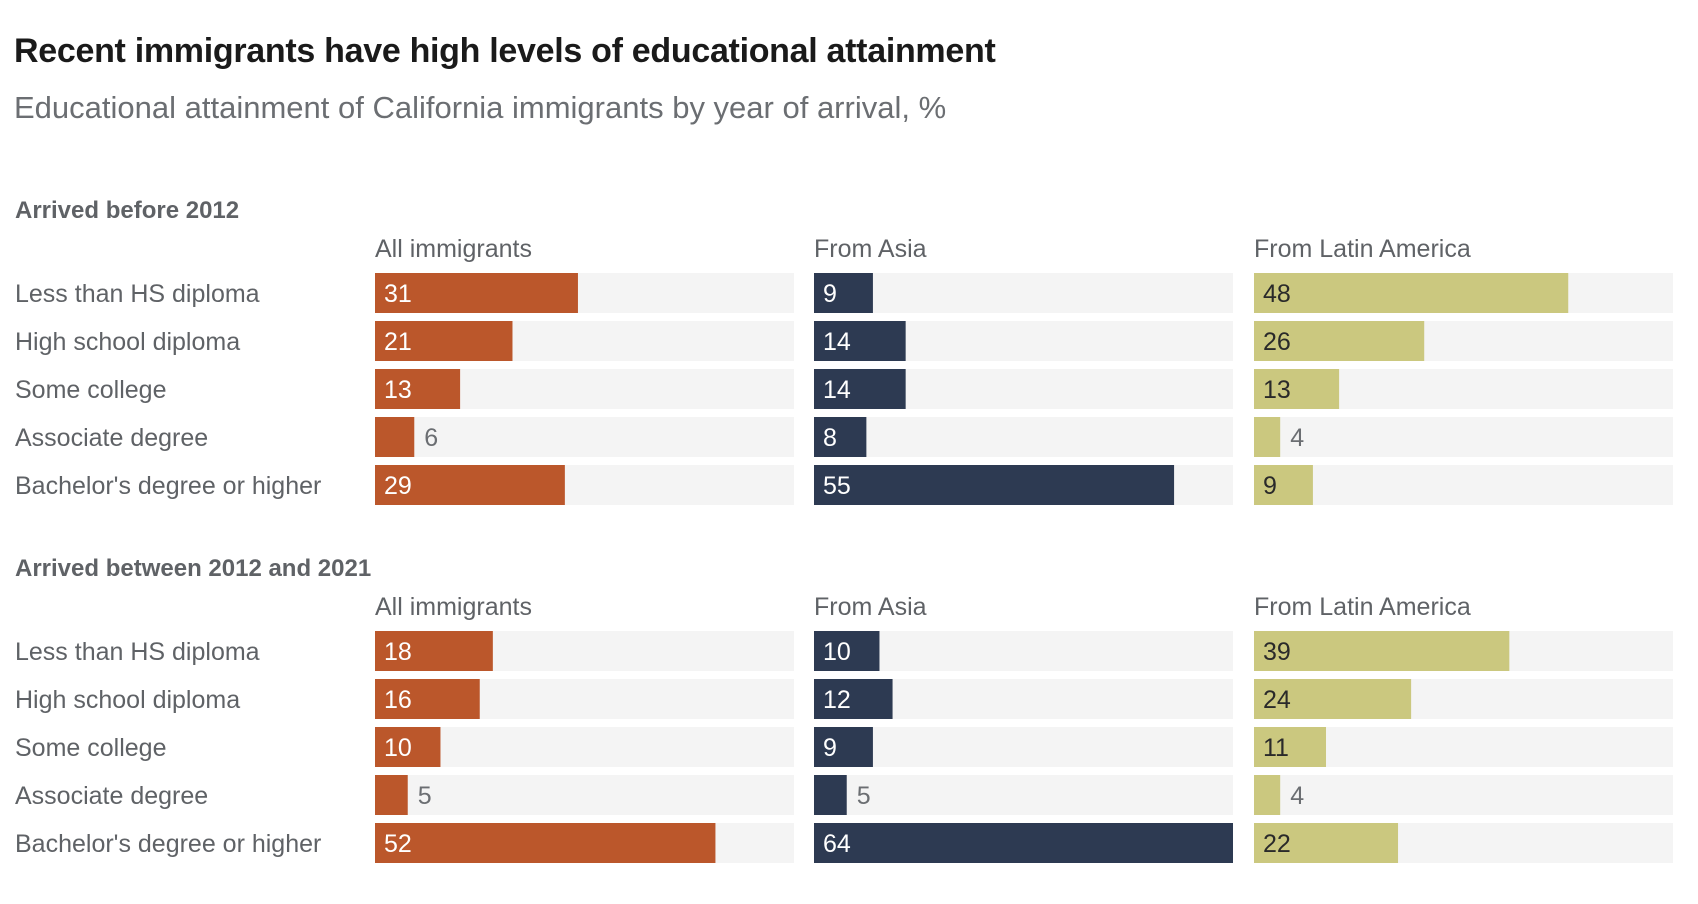 The image size is (1698, 904). Describe the element at coordinates (127, 210) in the screenshot. I see `panel-title: Arrived before 2012` at that location.